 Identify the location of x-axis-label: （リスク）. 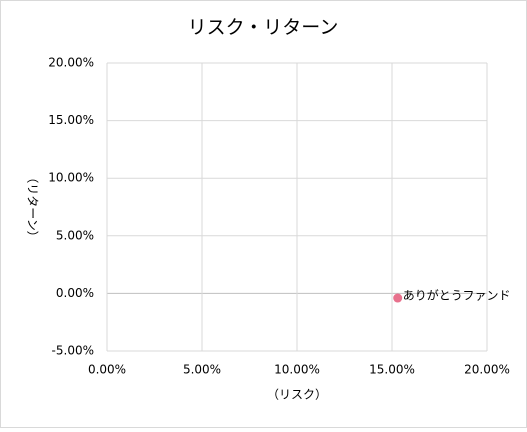
(297, 395).